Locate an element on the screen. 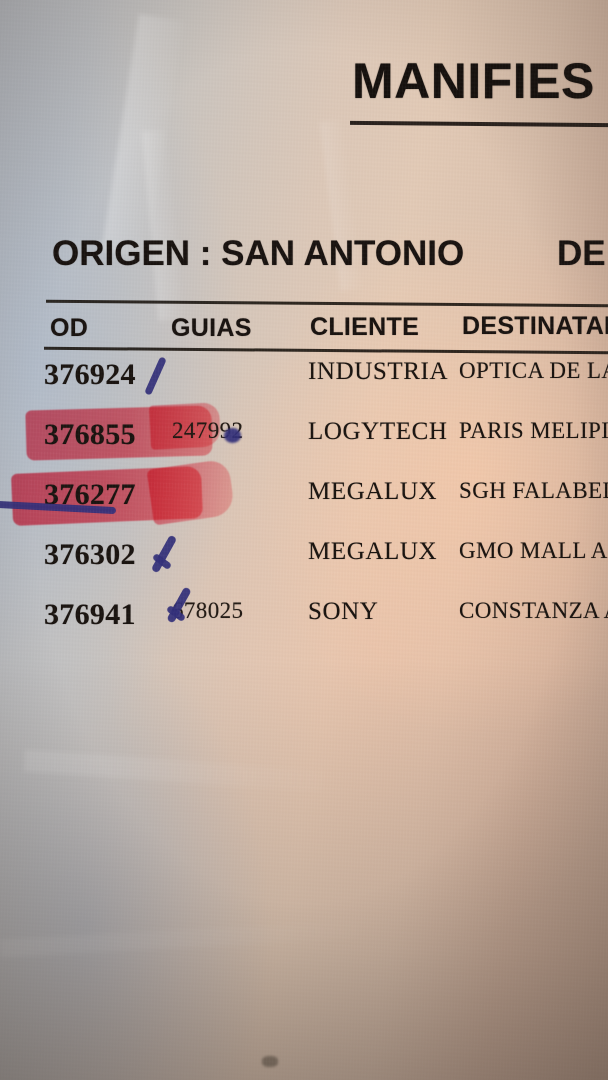 Image resolution: width=608 pixels, height=1080 pixels. cell-cliente: SONY is located at coordinates (343, 611).